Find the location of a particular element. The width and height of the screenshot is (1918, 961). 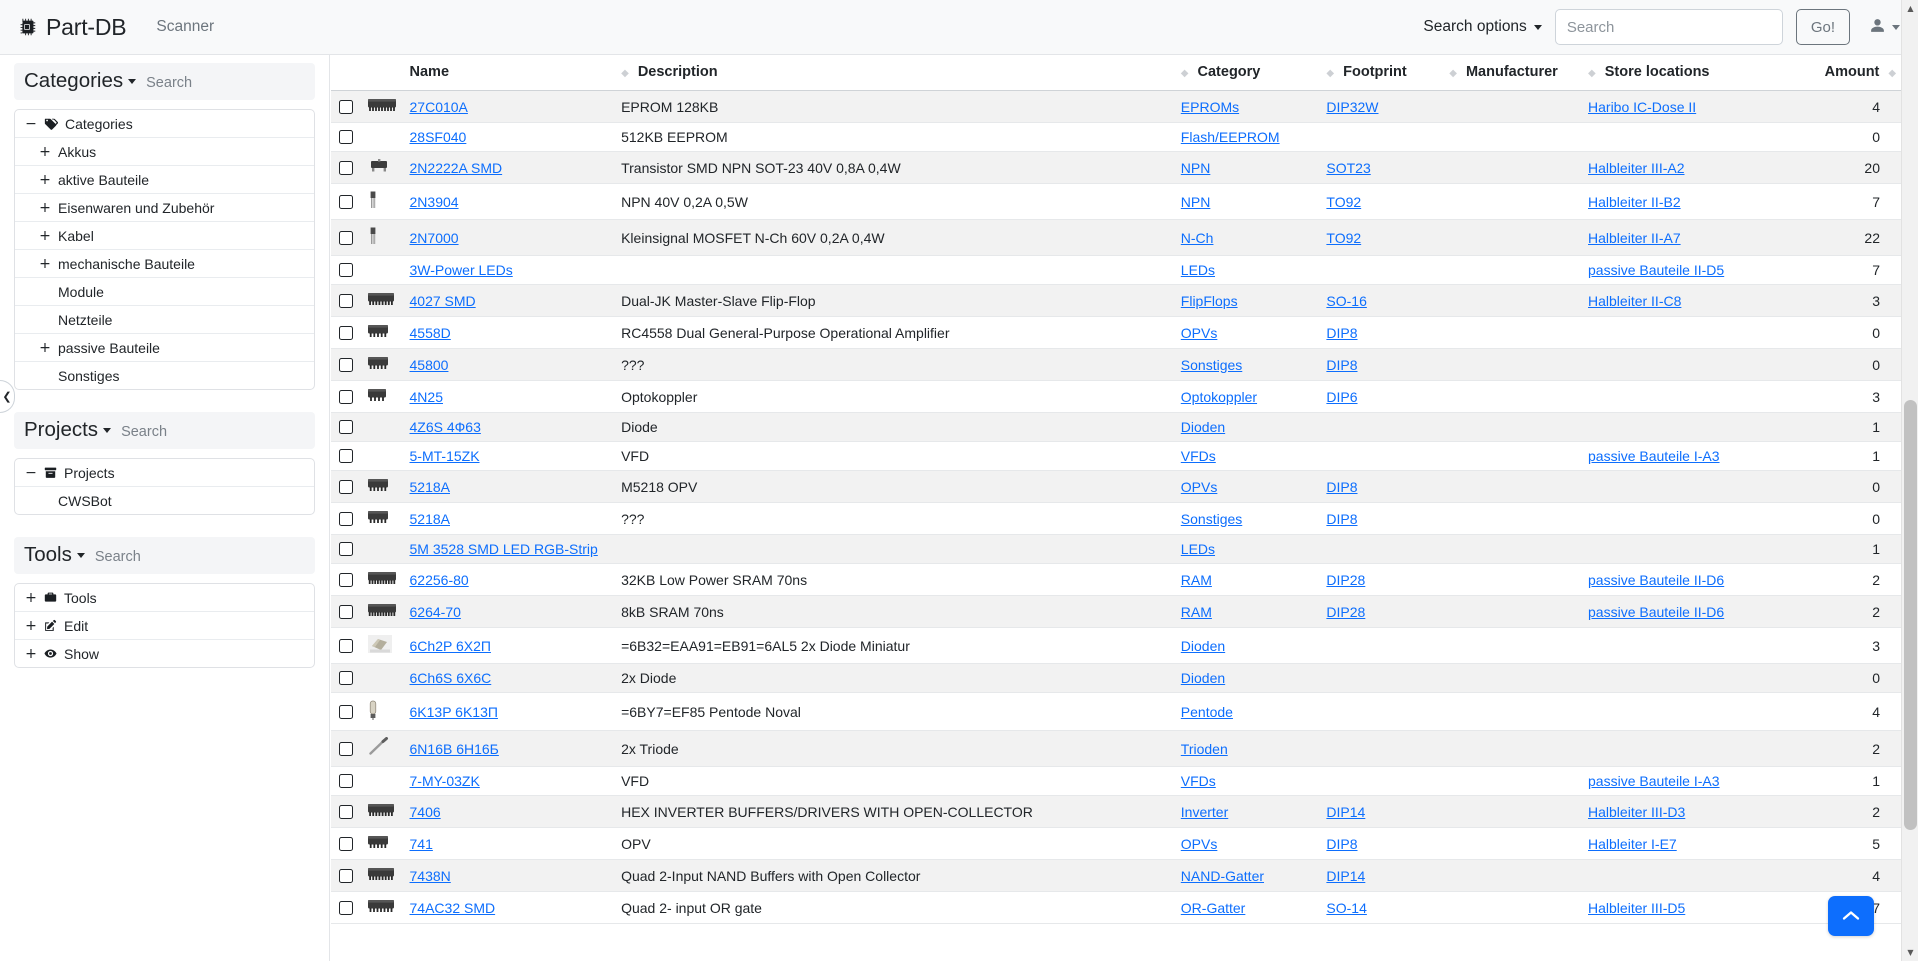

part-category-cell-link: VFDs is located at coordinates (1198, 781).